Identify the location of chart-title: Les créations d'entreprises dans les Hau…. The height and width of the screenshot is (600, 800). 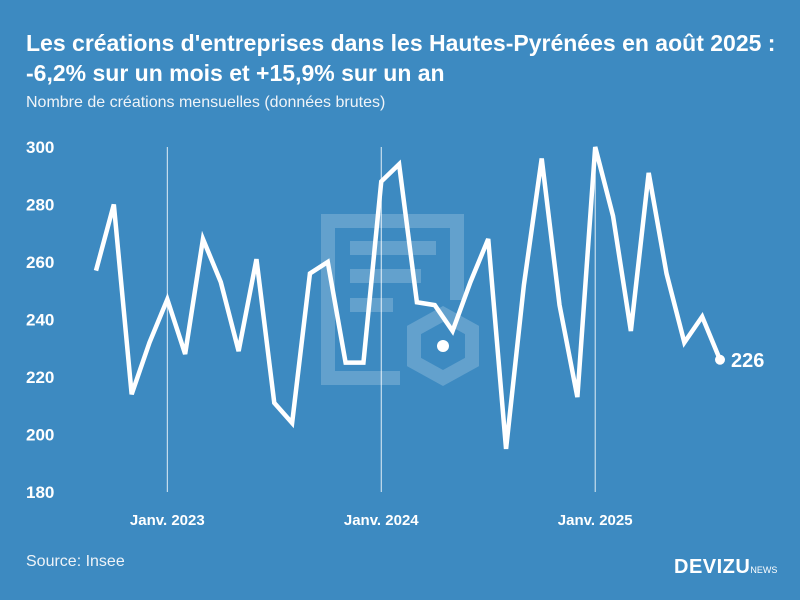
(401, 58).